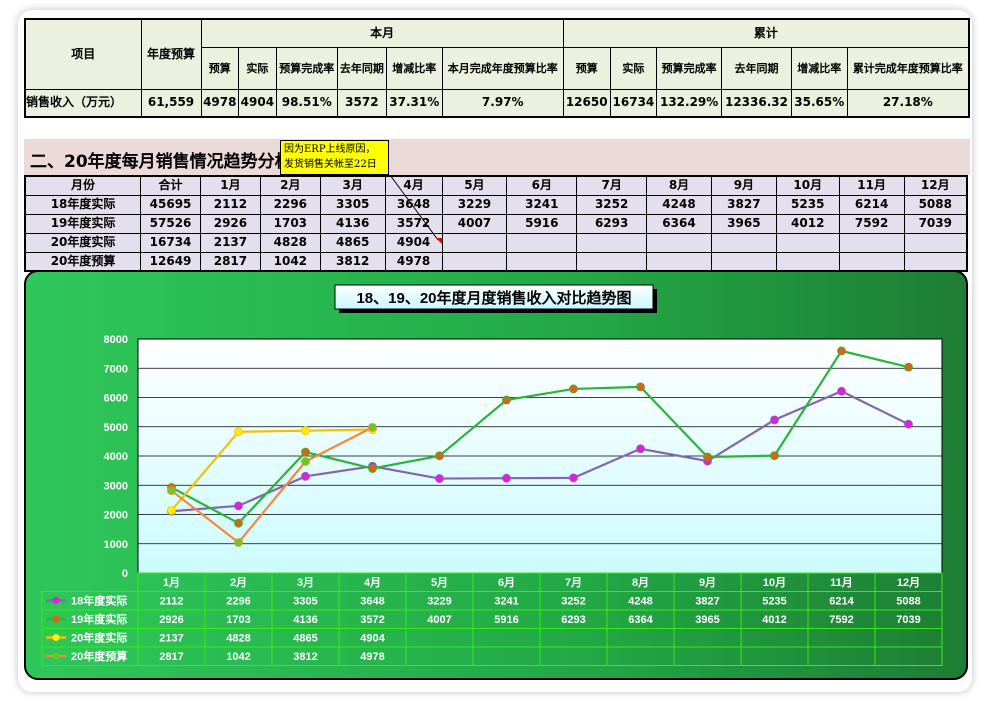 This screenshot has width=990, height=701. What do you see at coordinates (334, 157) in the screenshot?
I see `cell-comment: 因为ERP上线原因，发货销售关帐至22日` at bounding box center [334, 157].